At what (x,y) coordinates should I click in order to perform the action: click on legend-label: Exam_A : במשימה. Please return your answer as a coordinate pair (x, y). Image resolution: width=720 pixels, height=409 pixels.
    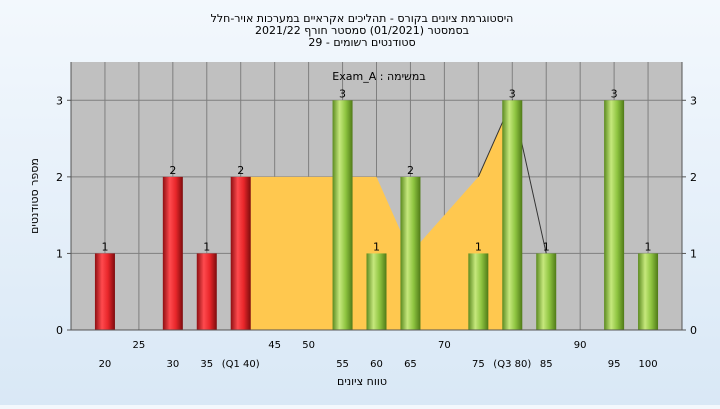
    Looking at the image, I should click on (378, 76).